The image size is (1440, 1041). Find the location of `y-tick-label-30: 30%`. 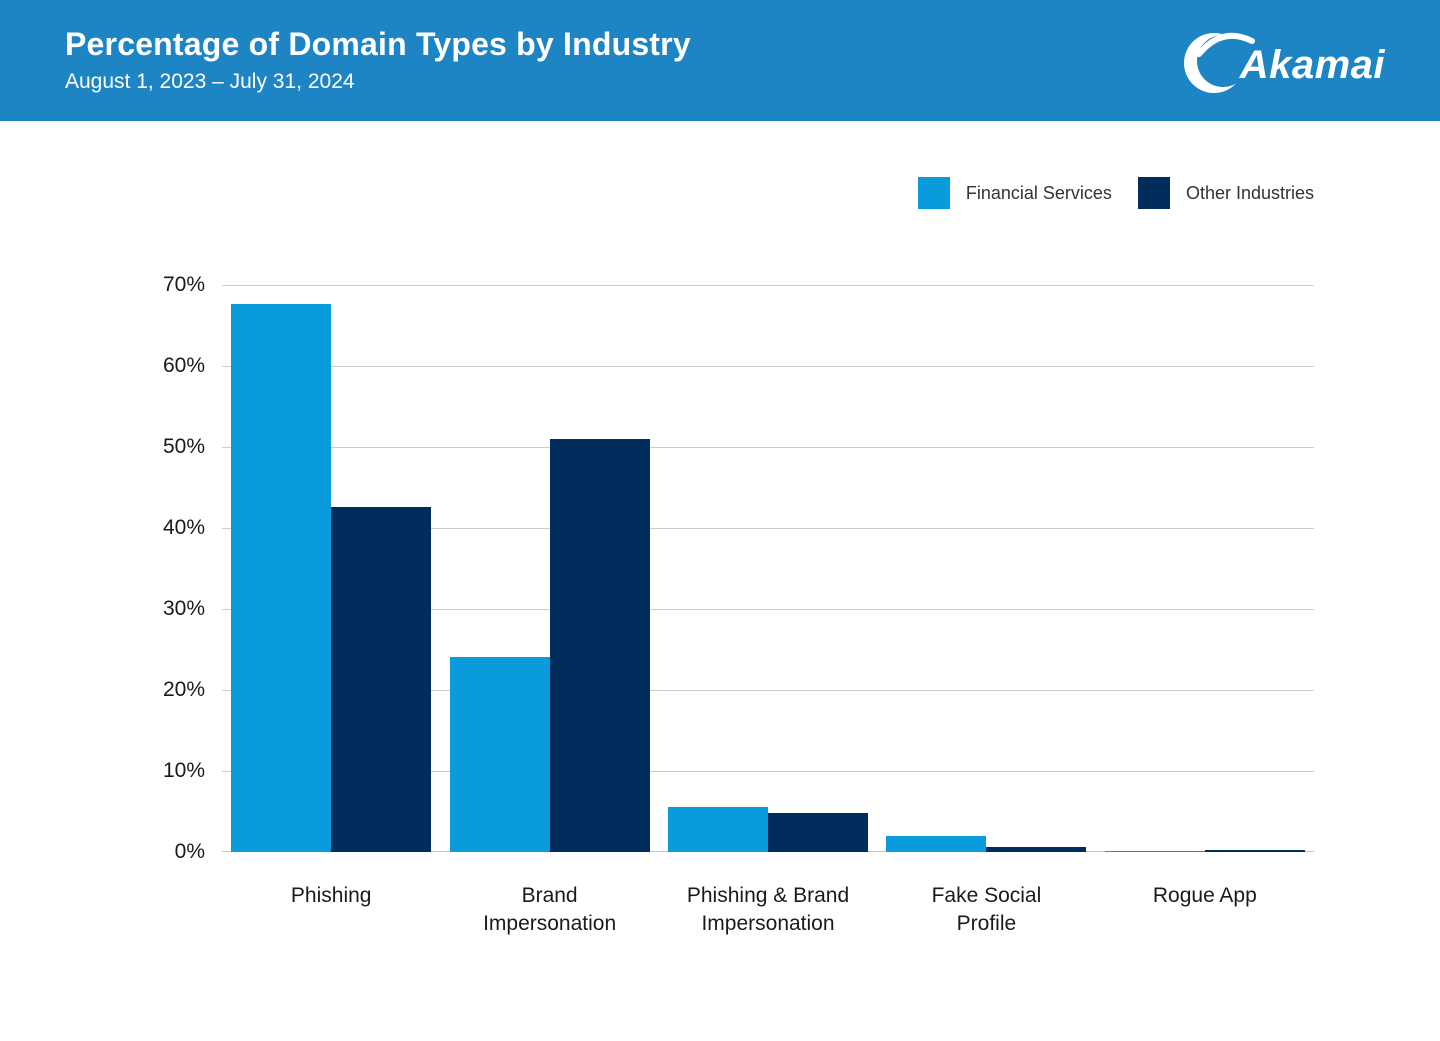

y-tick-label-30: 30% is located at coordinates (183, 608).